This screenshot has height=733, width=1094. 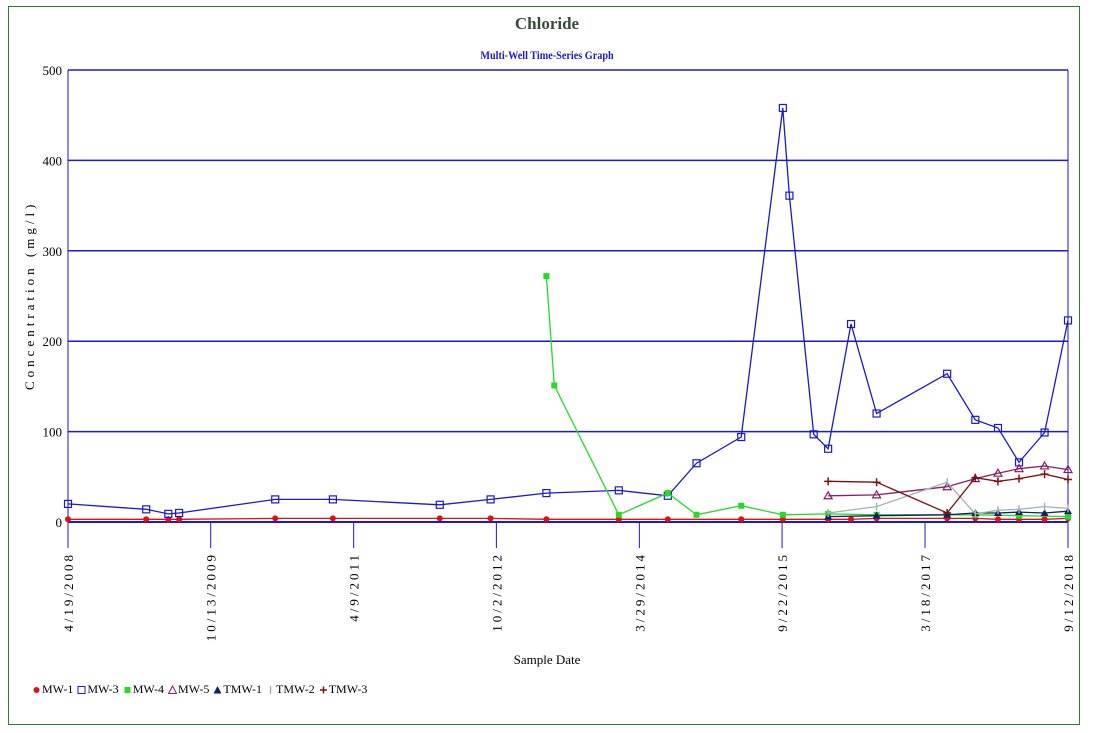 I want to click on x-tick-label: 9/12/2018, so click(x=1068, y=592).